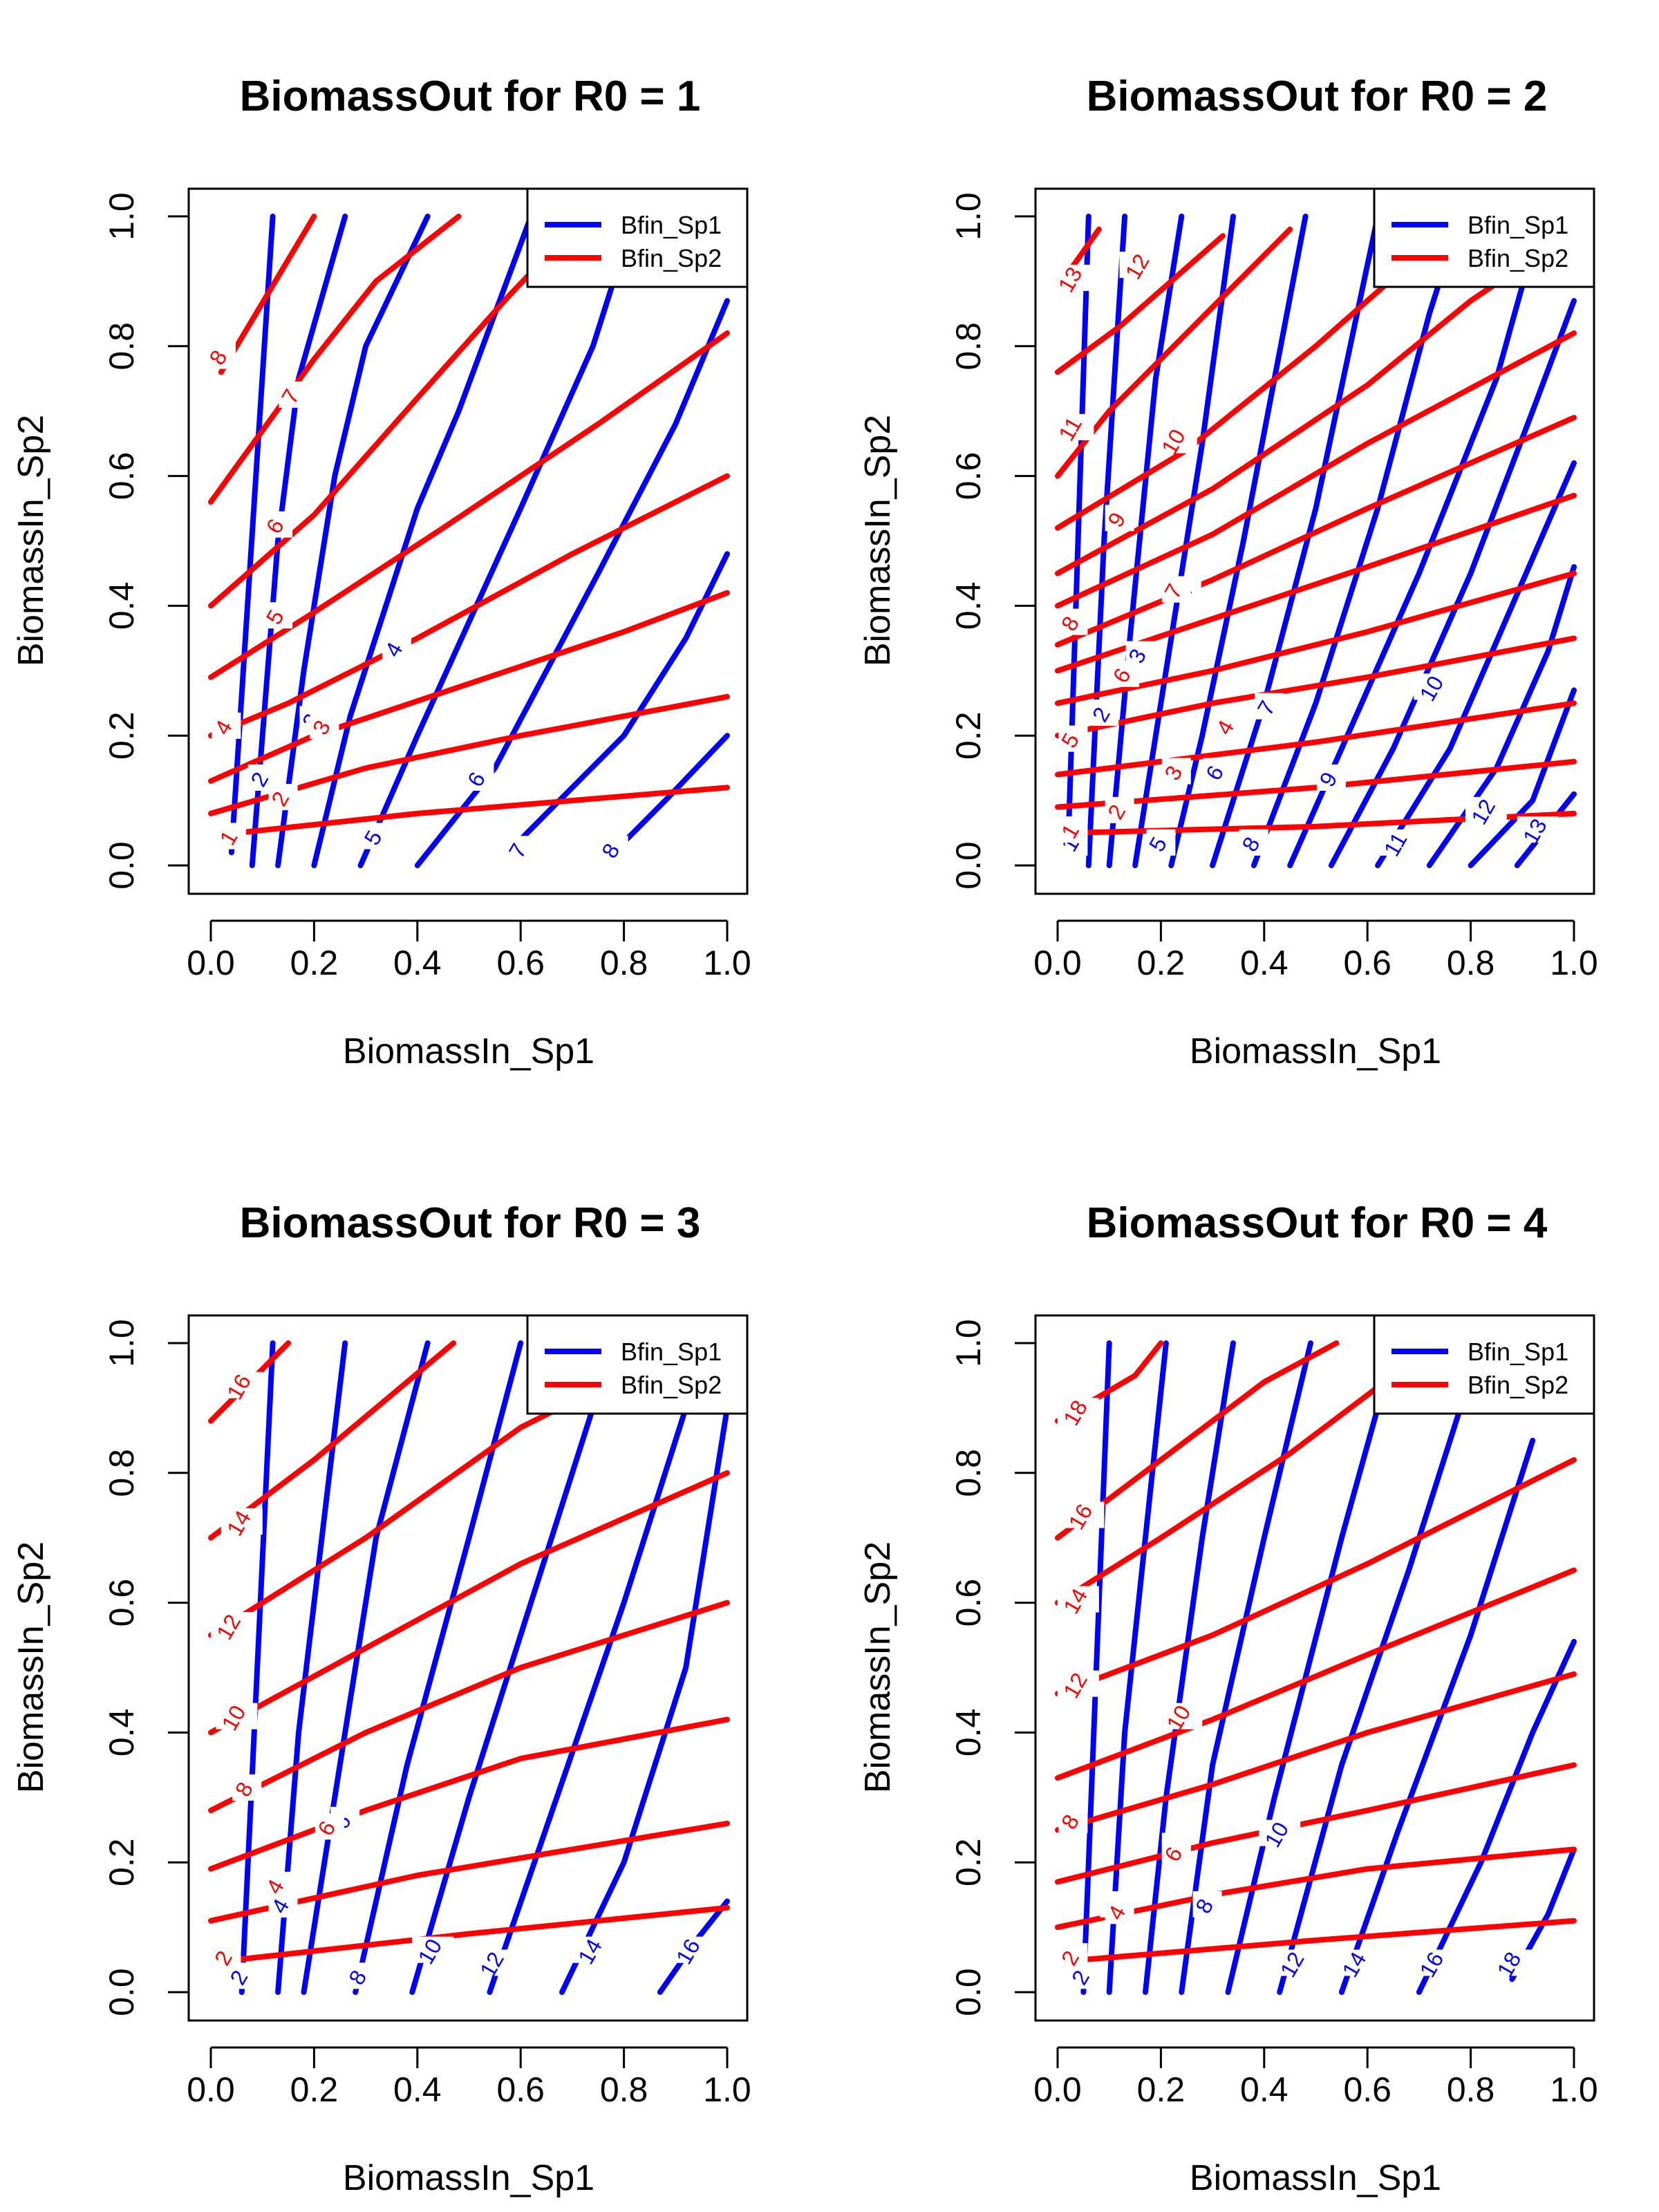 This screenshot has width=1659, height=2212. I want to click on contour-lines, so click(1316, 541).